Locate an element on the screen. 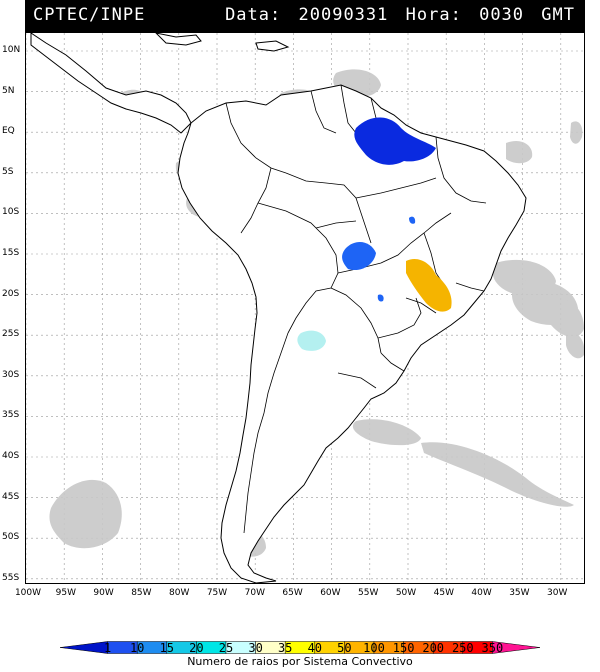 Image resolution: width=600 pixels, height=672 pixels. legend-tick-label: 250 is located at coordinates (462, 648).